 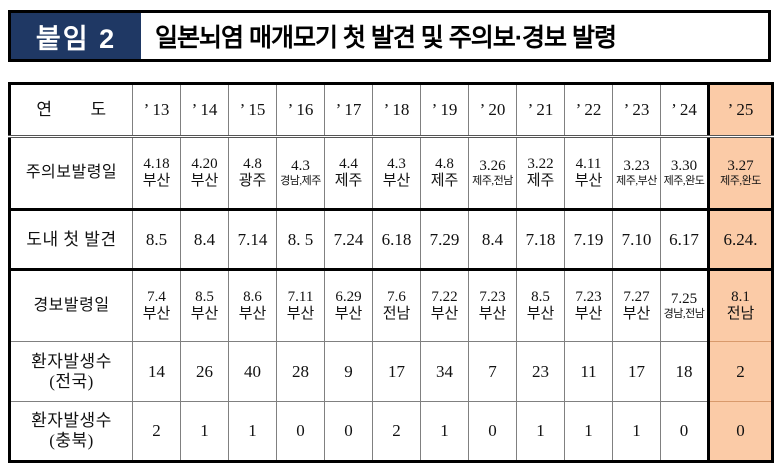 What do you see at coordinates (300, 305) in the screenshot?
I see `row-warning-cell: 7.11 부산` at bounding box center [300, 305].